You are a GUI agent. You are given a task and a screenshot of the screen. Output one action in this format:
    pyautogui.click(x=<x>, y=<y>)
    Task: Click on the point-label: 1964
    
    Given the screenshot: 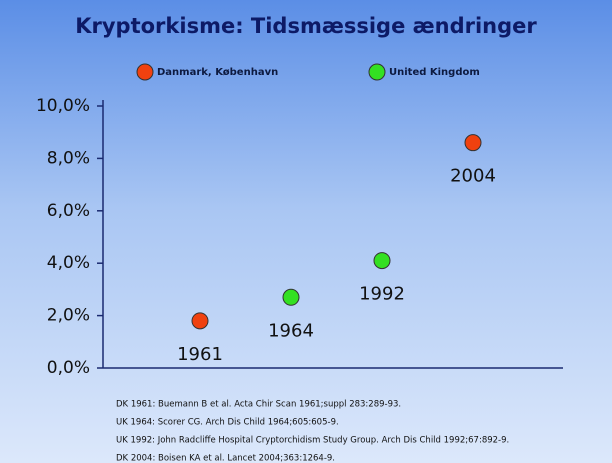 What is the action you would take?
    pyautogui.click(x=291, y=330)
    